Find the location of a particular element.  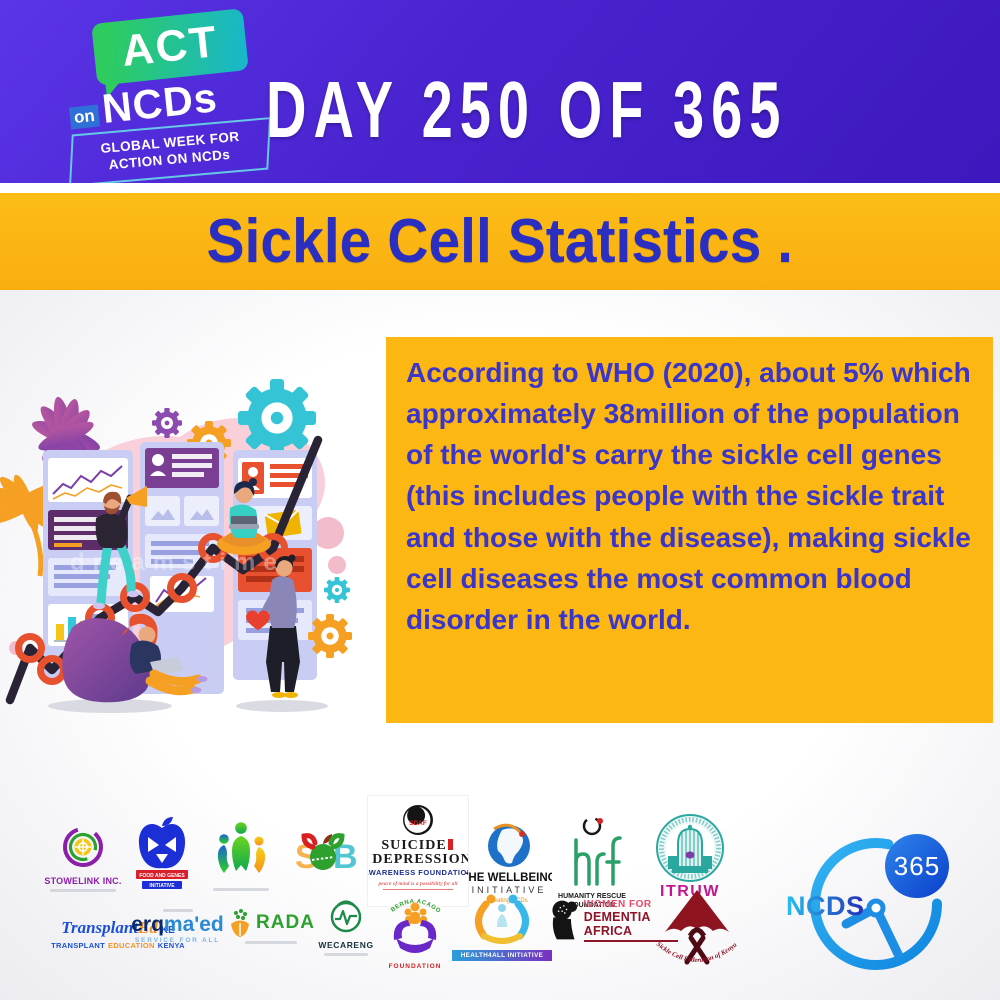

beanbag-laptop-woman is located at coordinates (135, 658).